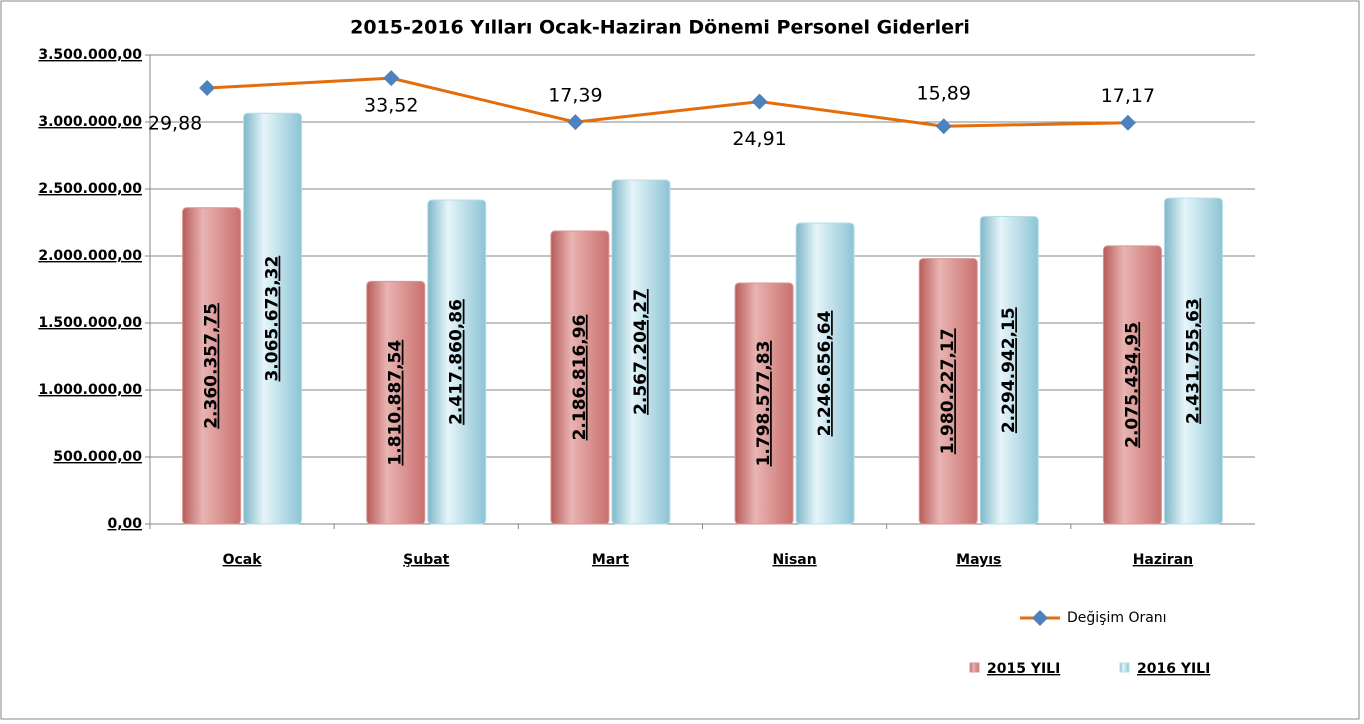  Describe the element at coordinates (667, 102) in the screenshot. I see `line` at that location.